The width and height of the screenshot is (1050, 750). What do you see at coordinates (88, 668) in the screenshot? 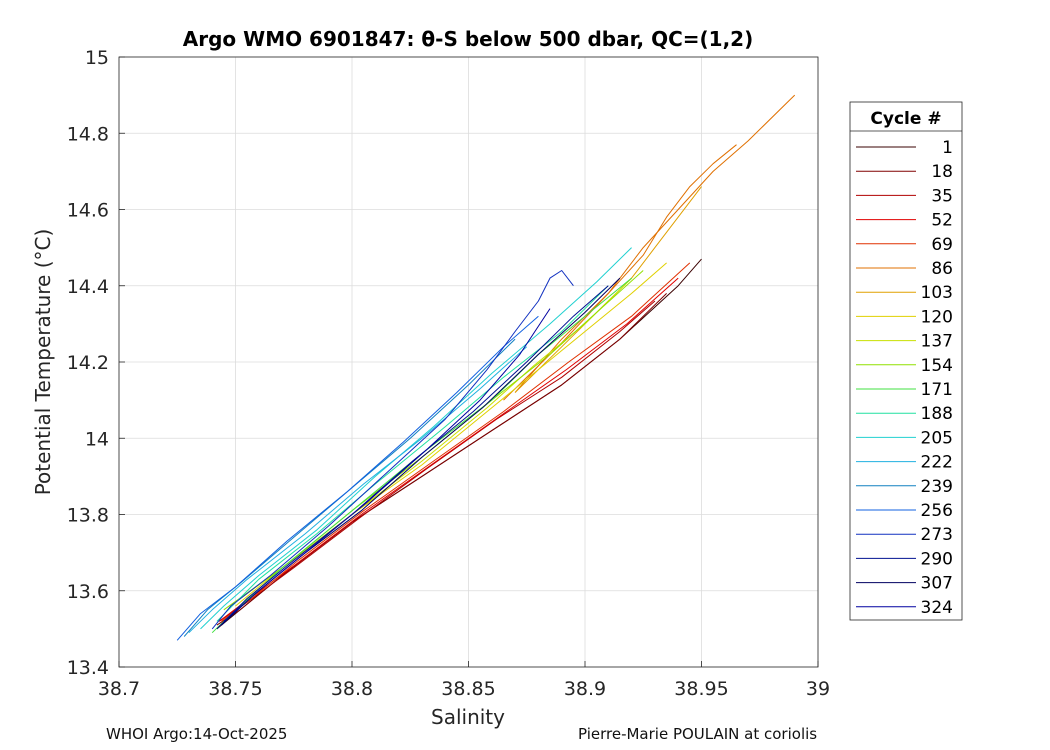
I see `y-tick-label: 13.4` at bounding box center [88, 668].